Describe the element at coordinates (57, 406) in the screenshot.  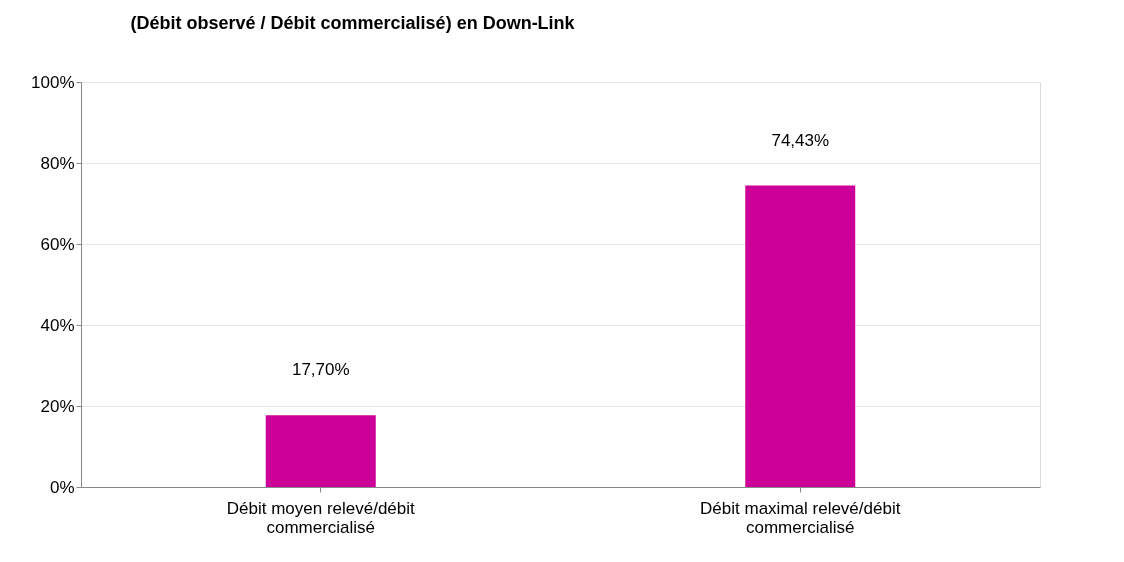
I see `y-tick-label: 20%` at that location.